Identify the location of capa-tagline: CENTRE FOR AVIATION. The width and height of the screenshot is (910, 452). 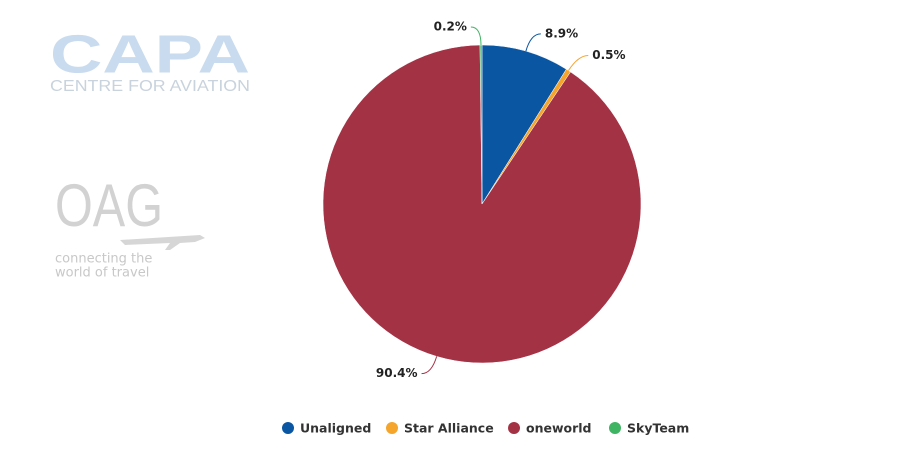
(150, 86).